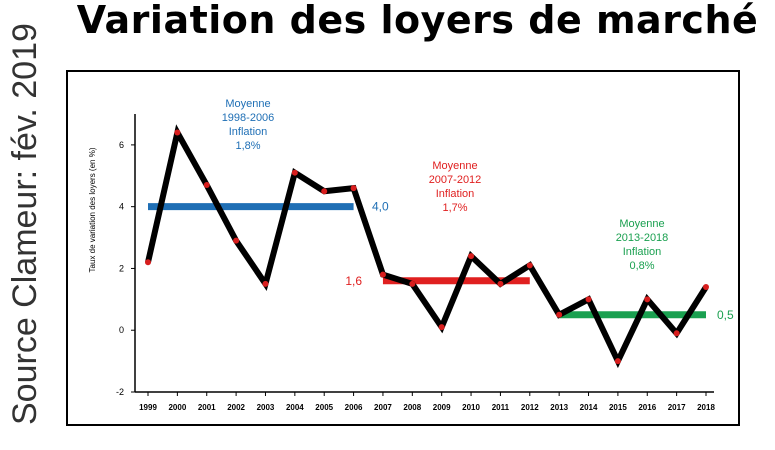  I want to click on page-title: Variation des loyers de marché, so click(417, 21).